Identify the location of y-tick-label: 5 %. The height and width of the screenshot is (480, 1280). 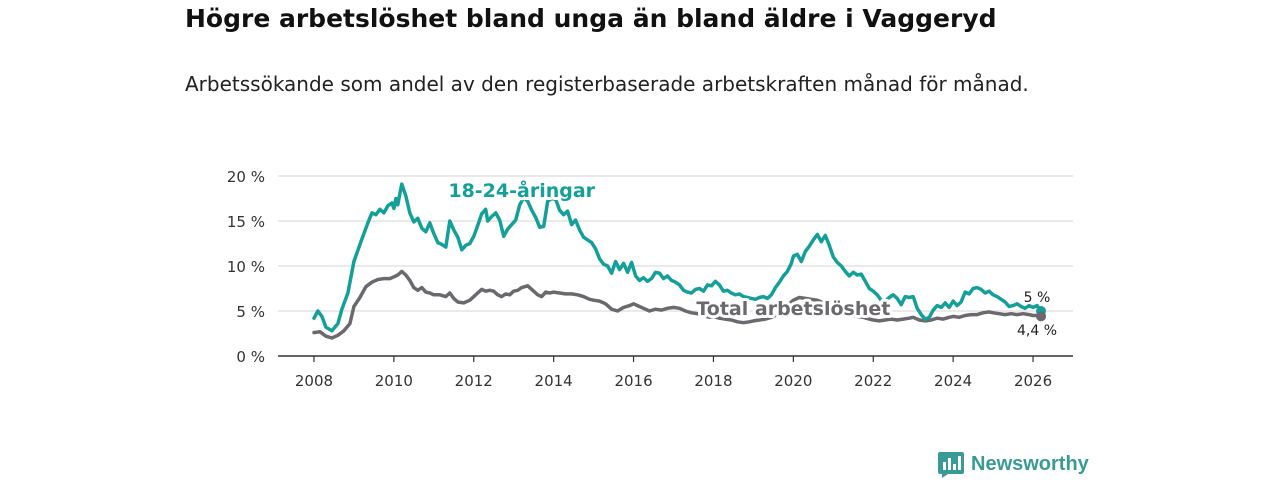
(250, 312).